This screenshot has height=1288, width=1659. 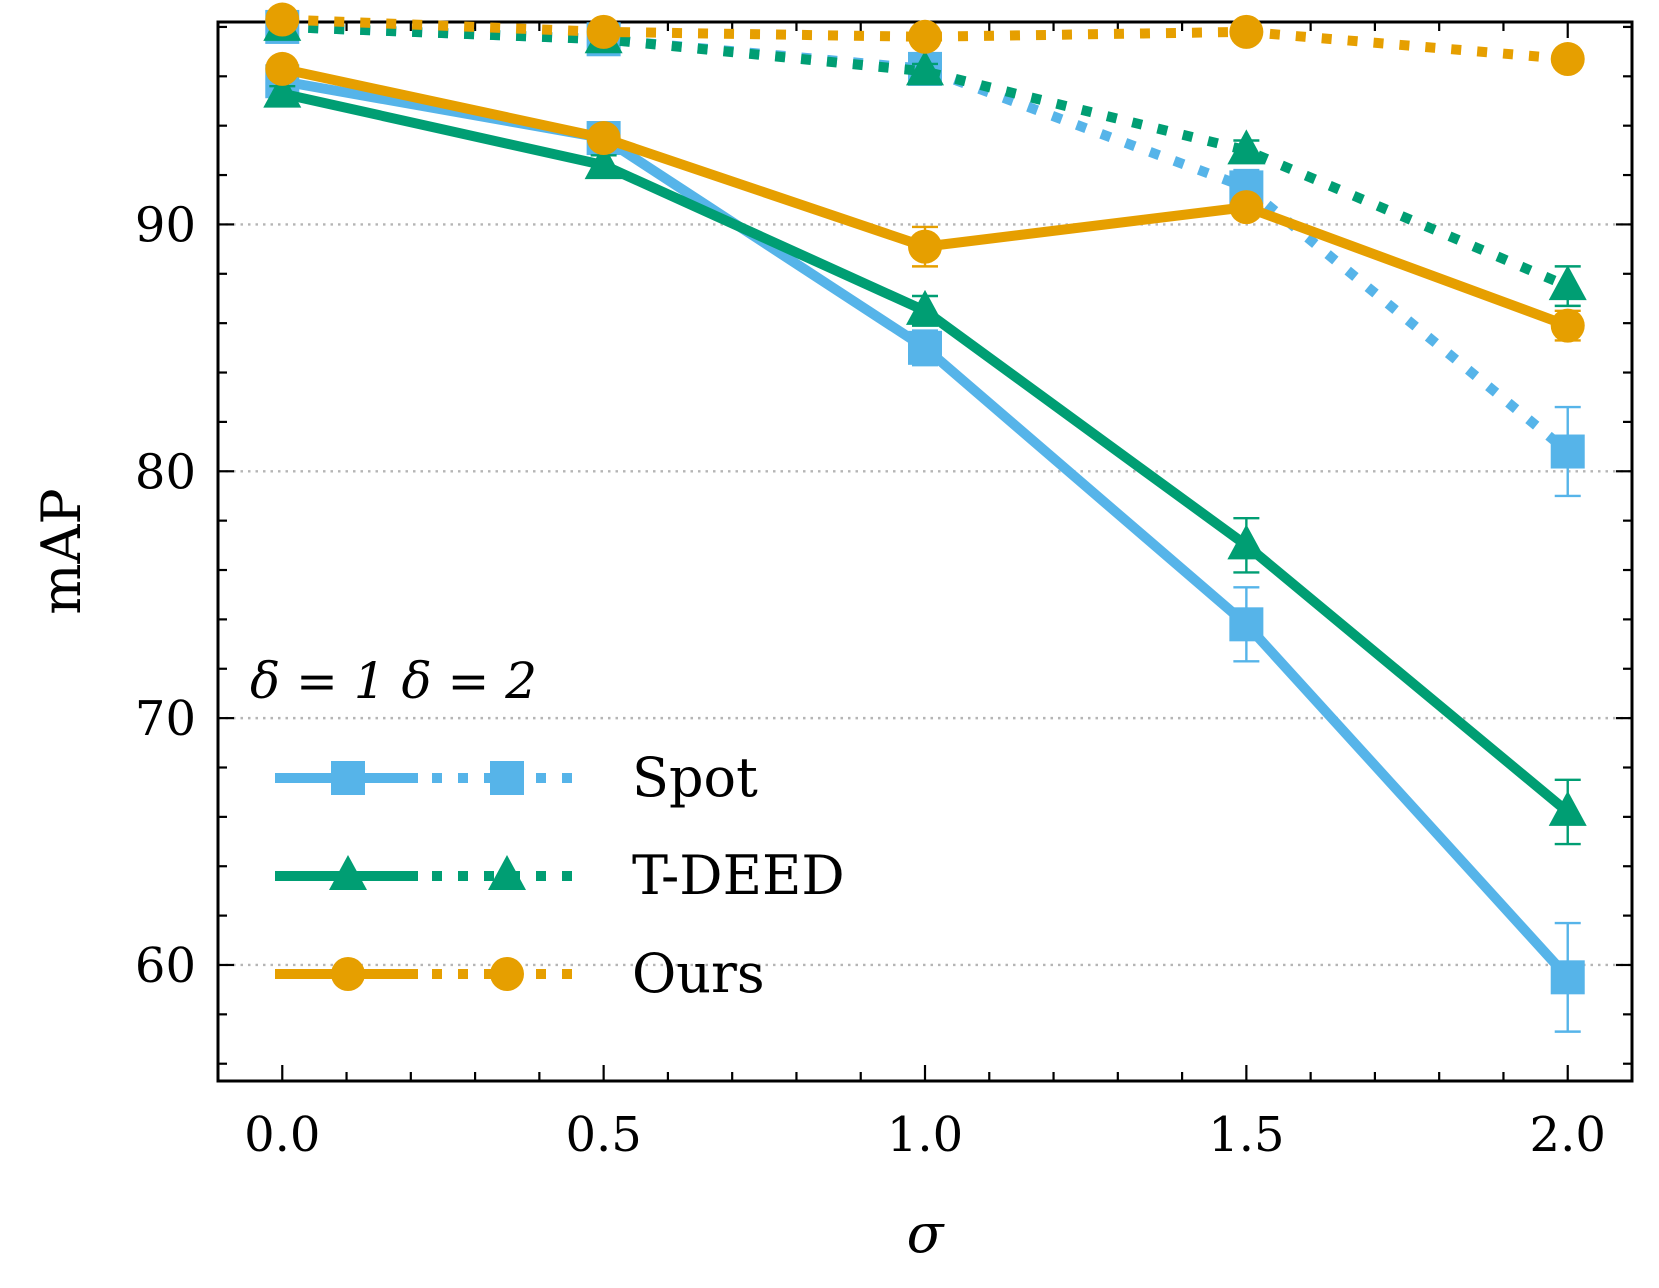 I want to click on x-tick-label: 0.5, so click(x=603, y=1135).